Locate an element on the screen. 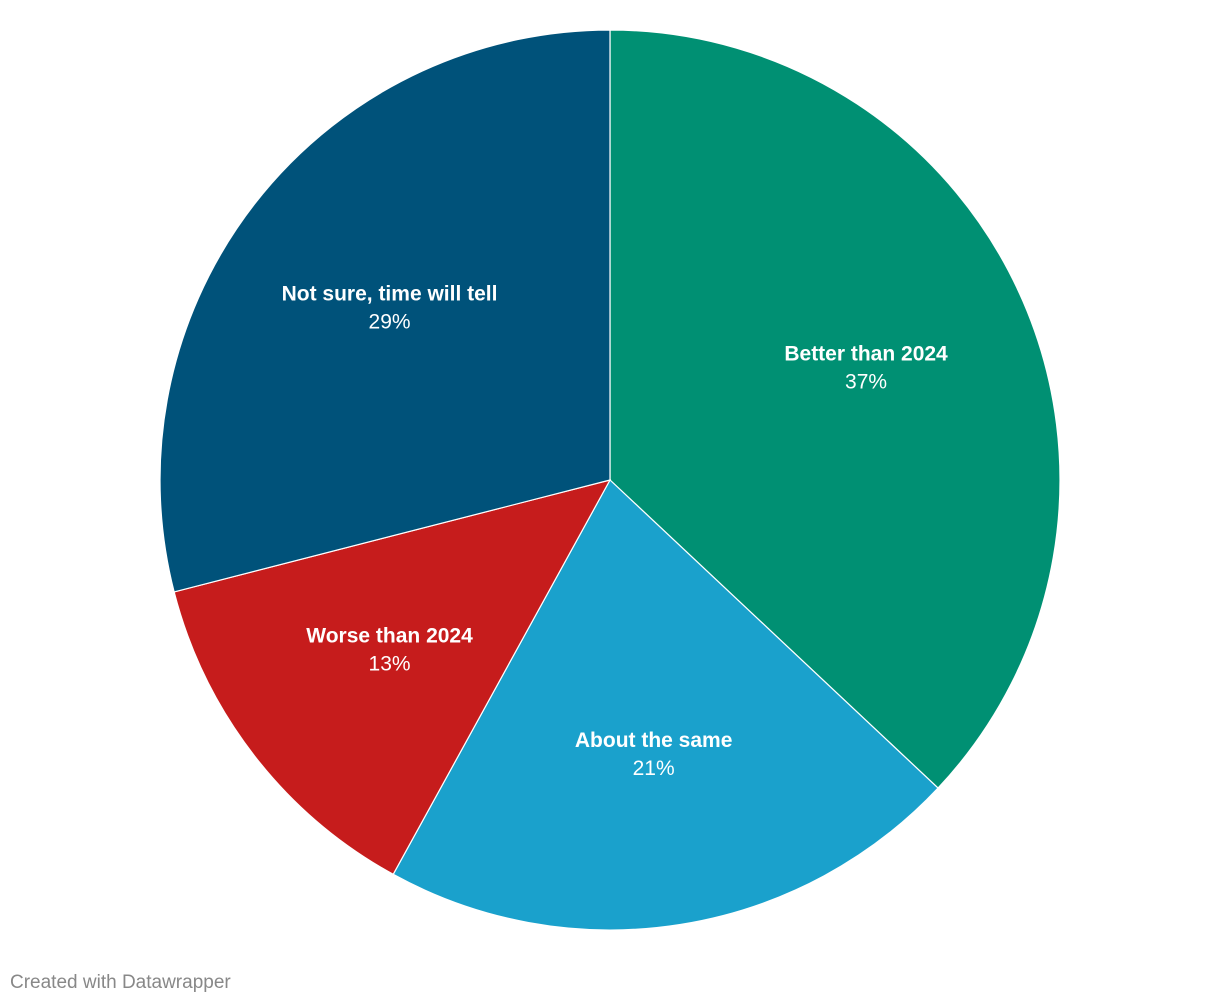 The height and width of the screenshot is (1006, 1220). footer: Created with Datawrapper is located at coordinates (120, 982).